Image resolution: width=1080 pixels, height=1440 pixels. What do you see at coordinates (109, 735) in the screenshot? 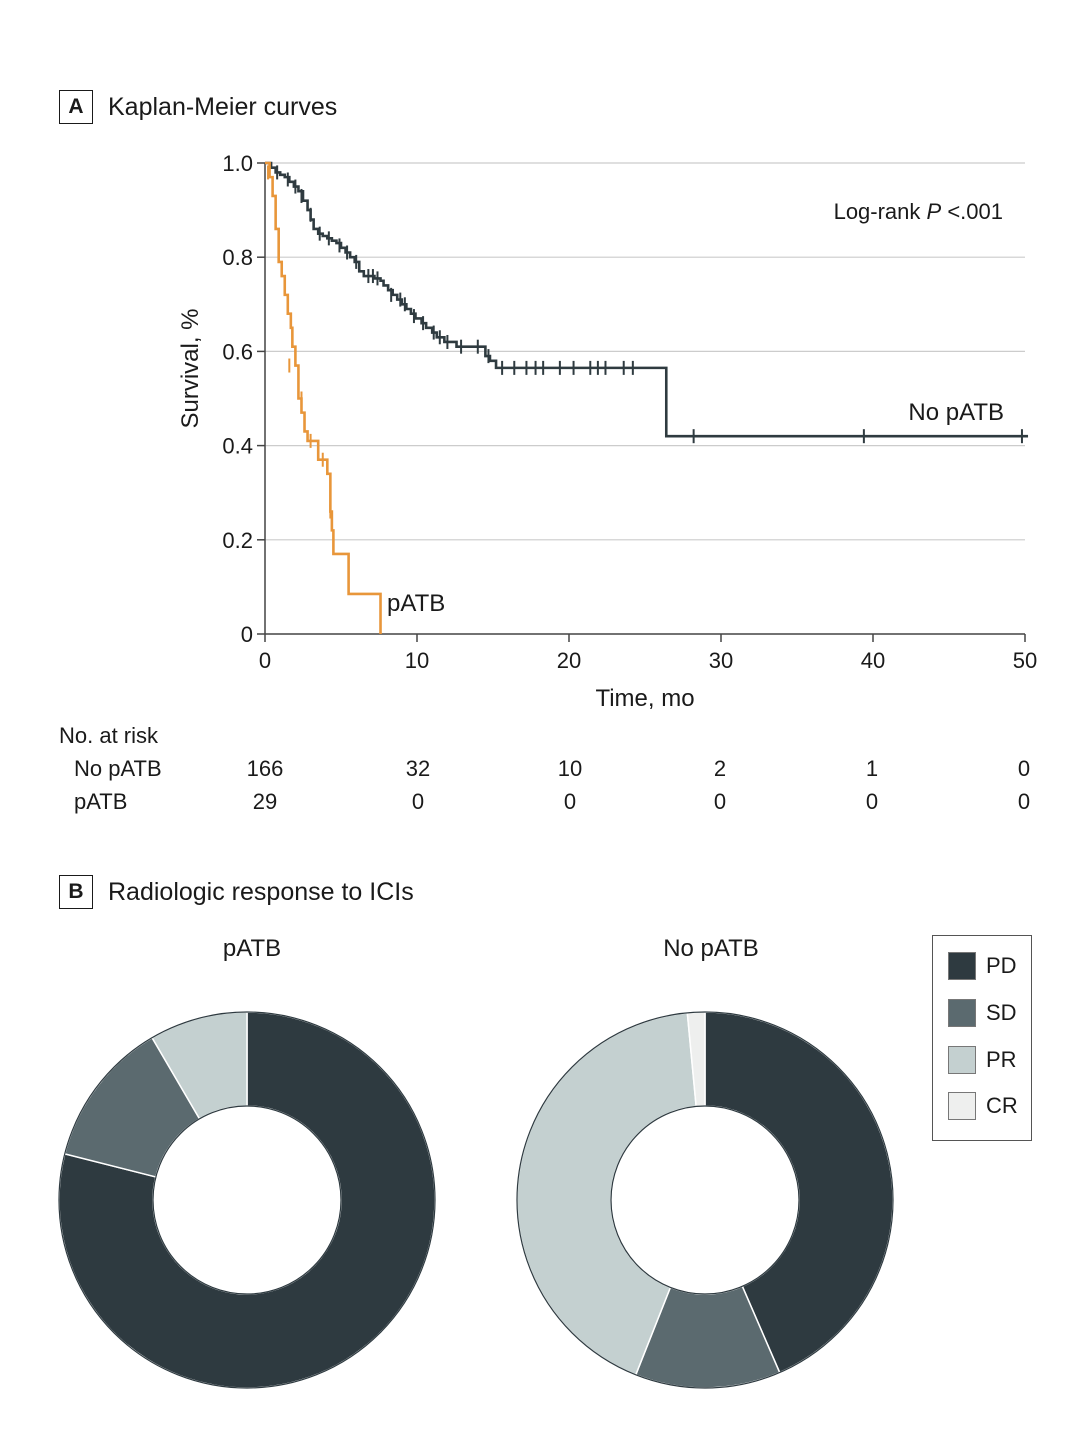
I see `risk-table-header: No. at risk` at bounding box center [109, 735].